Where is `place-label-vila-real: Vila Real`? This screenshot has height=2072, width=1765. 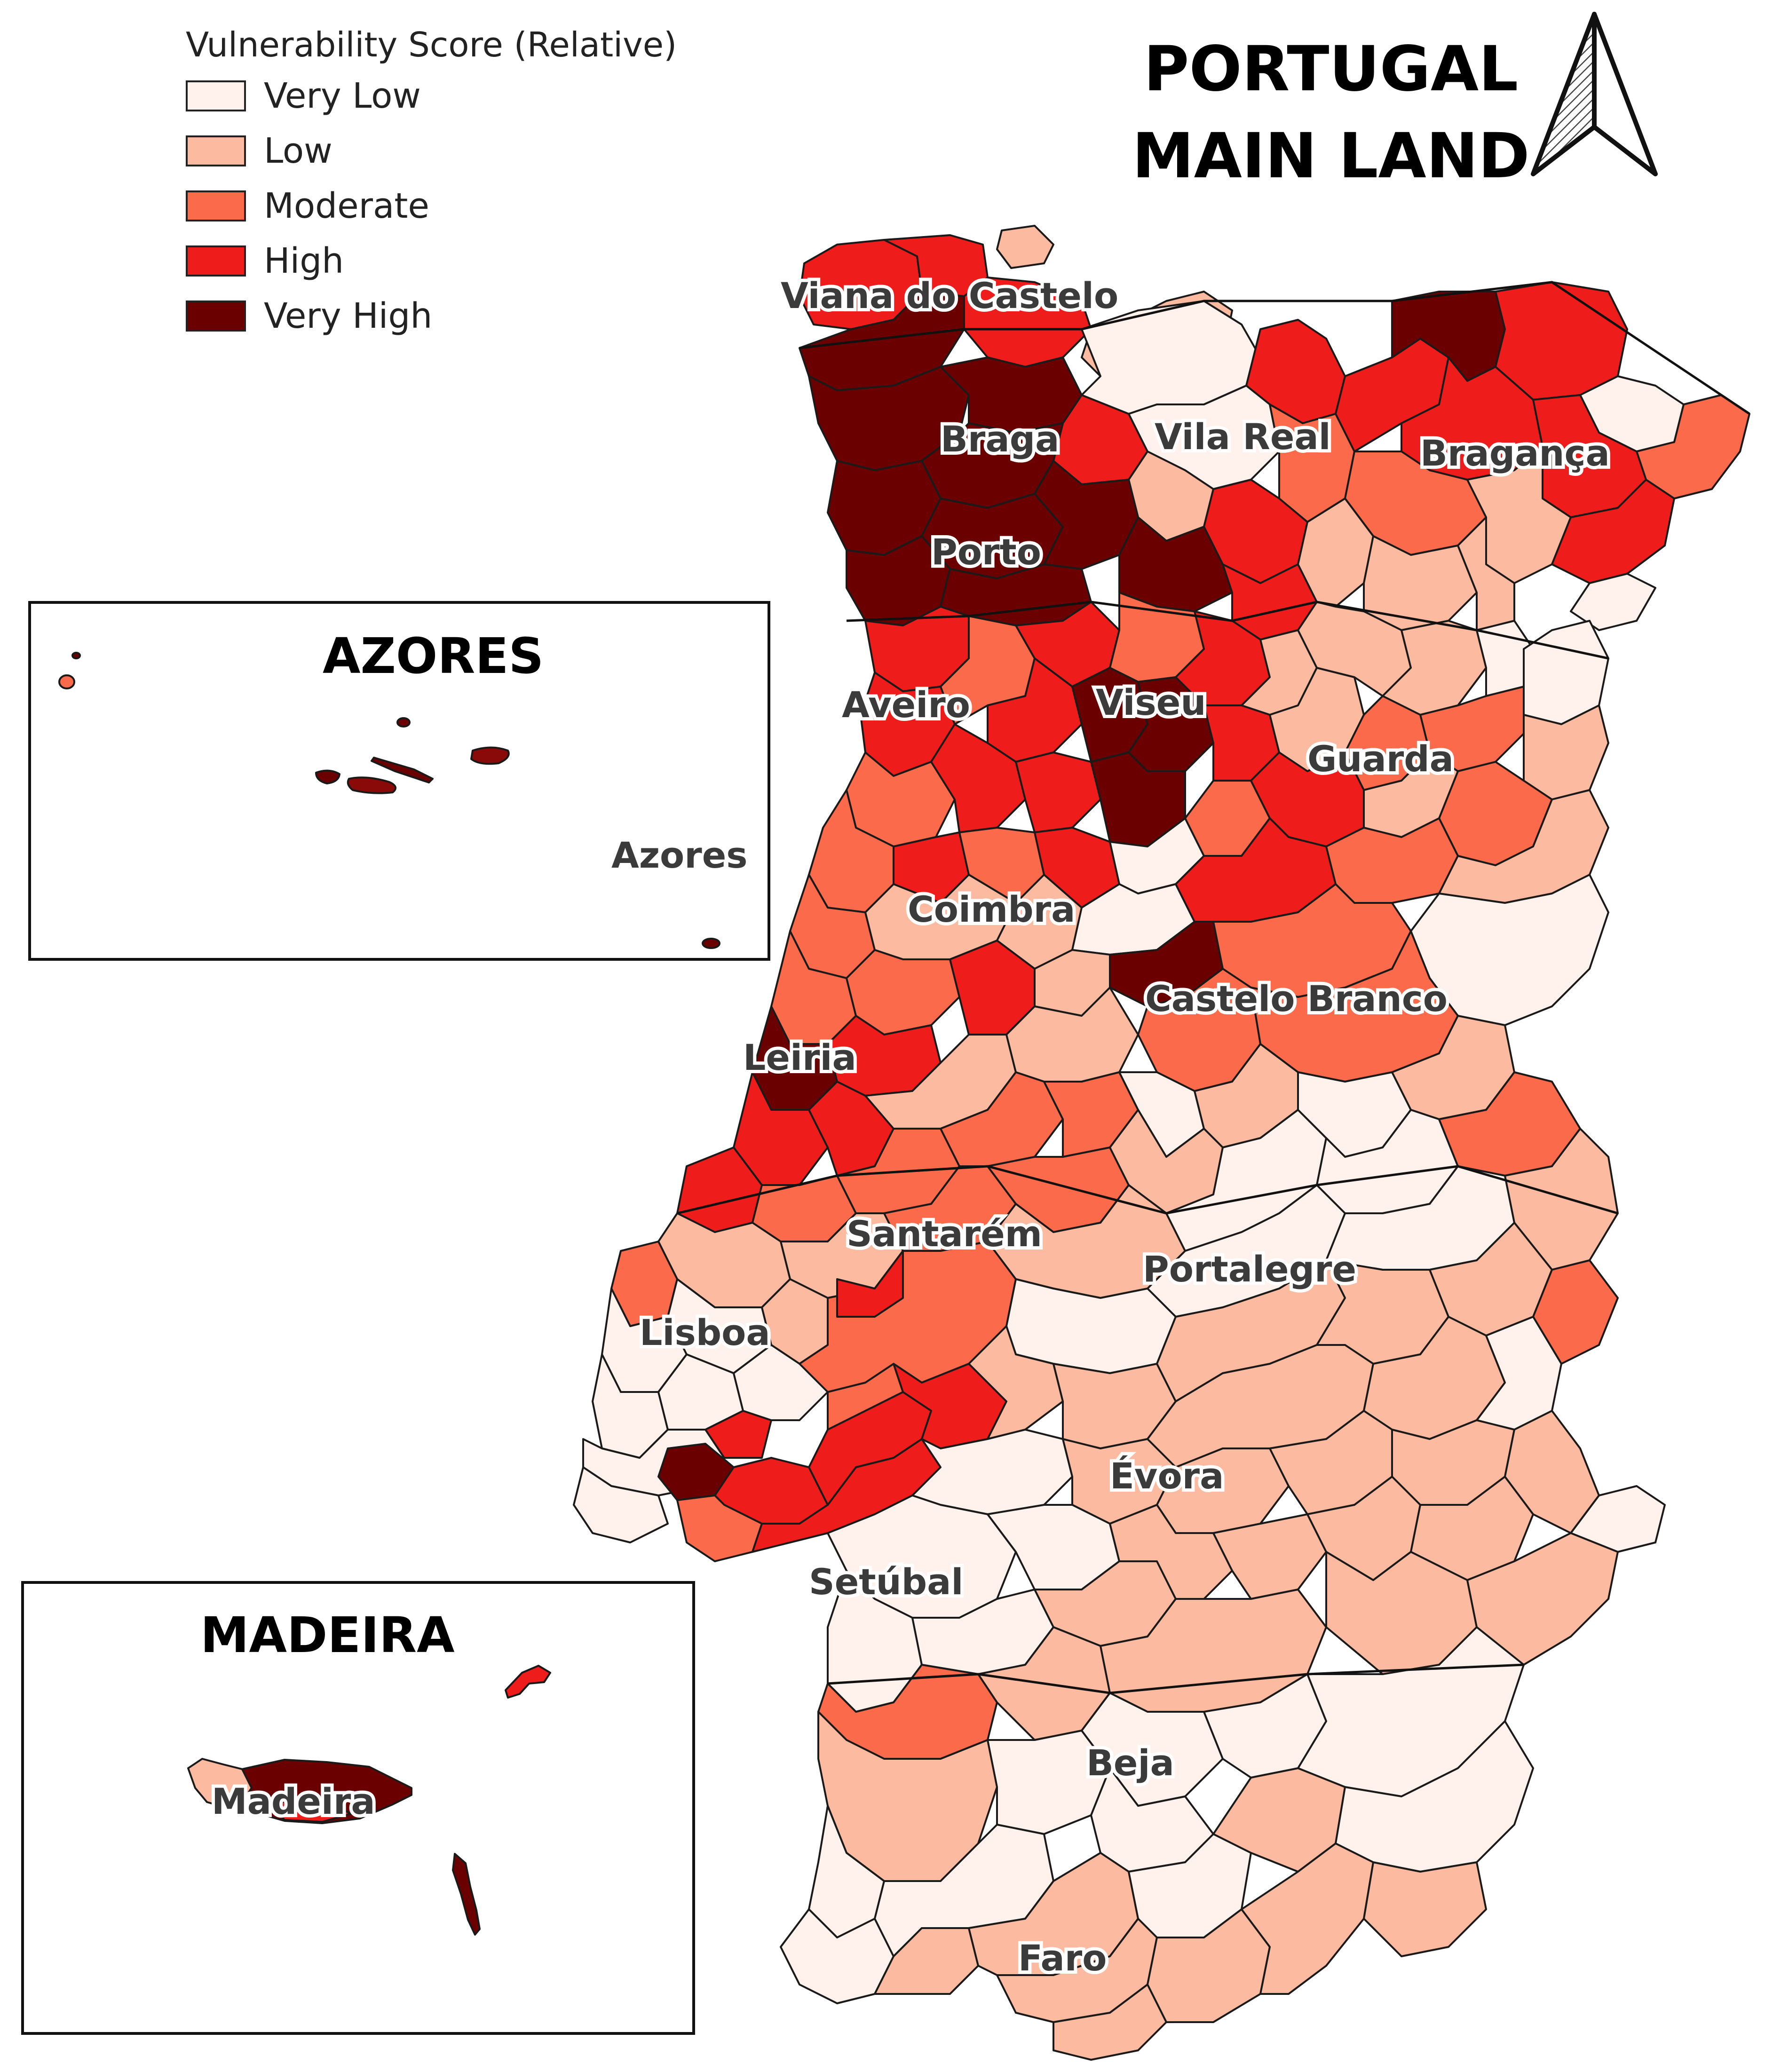 place-label-vila-real: Vila Real is located at coordinates (1243, 437).